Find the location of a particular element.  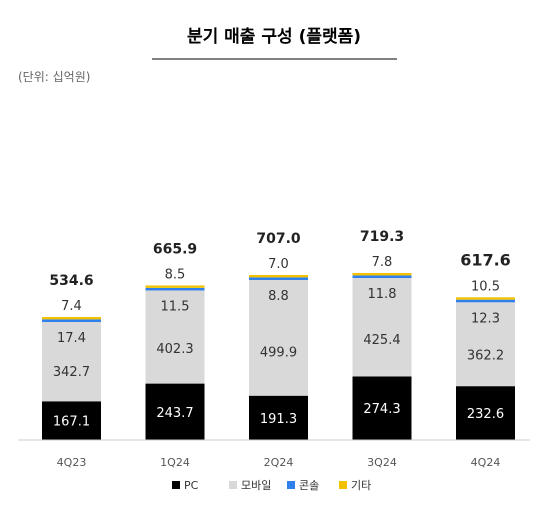

bar-PC-4Q23 is located at coordinates (71, 420).